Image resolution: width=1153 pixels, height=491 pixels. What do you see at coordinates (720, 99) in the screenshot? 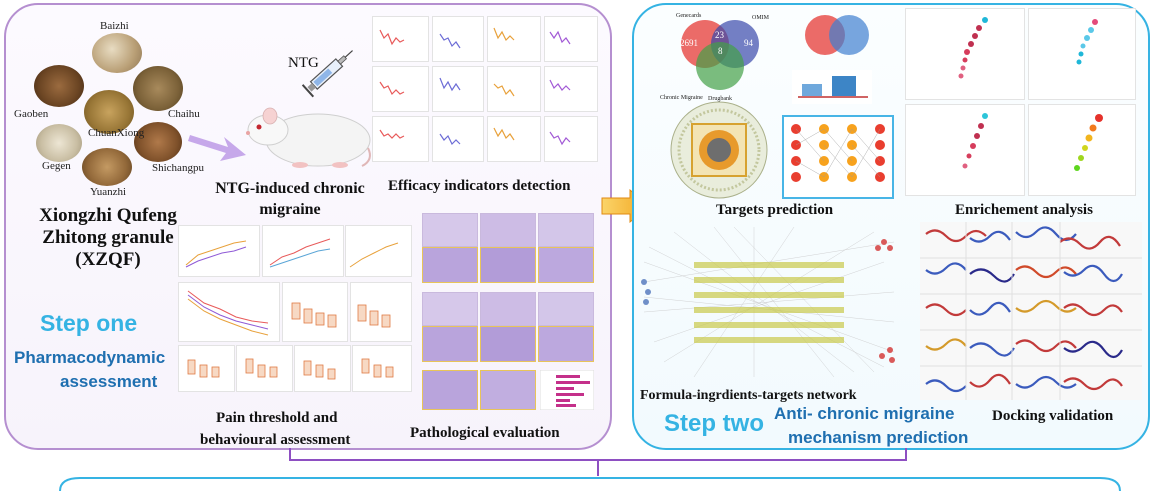
I see `venn-label-d: Drugbank` at bounding box center [720, 99].